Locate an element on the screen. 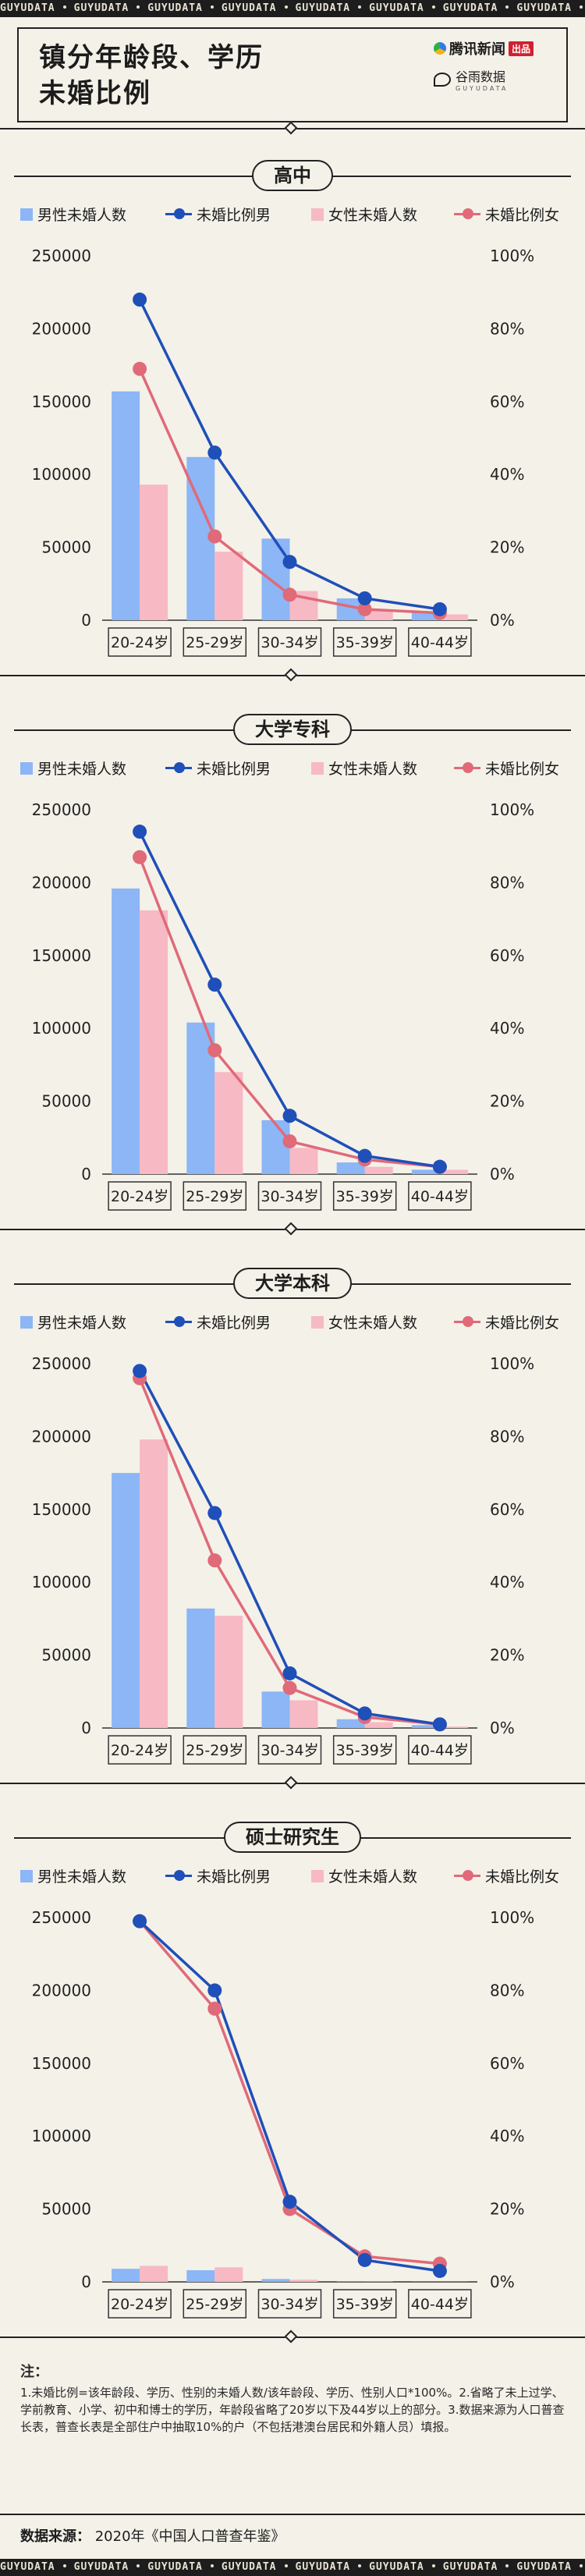 The height and width of the screenshot is (2576, 585). legend-male-count: 男性未婚人数 is located at coordinates (73, 1875).